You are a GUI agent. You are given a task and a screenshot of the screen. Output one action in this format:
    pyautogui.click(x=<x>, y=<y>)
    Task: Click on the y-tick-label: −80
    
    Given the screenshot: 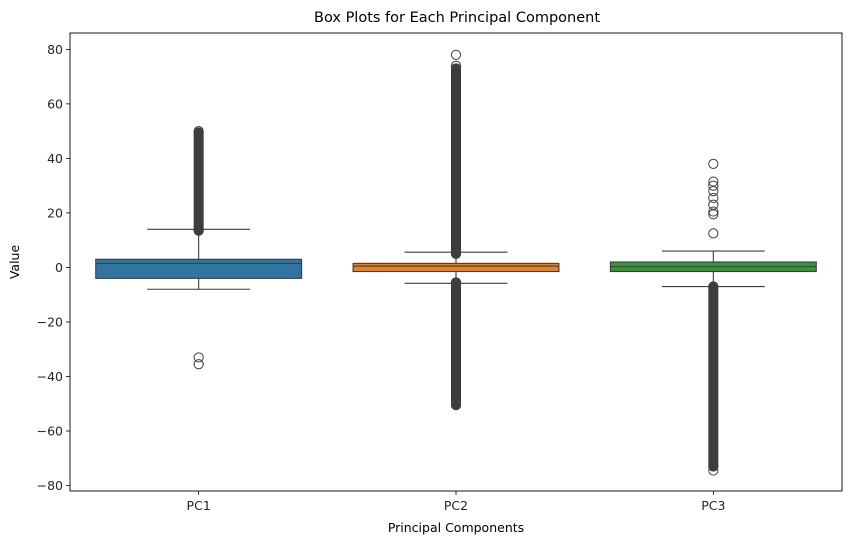 What is the action you would take?
    pyautogui.click(x=50, y=485)
    